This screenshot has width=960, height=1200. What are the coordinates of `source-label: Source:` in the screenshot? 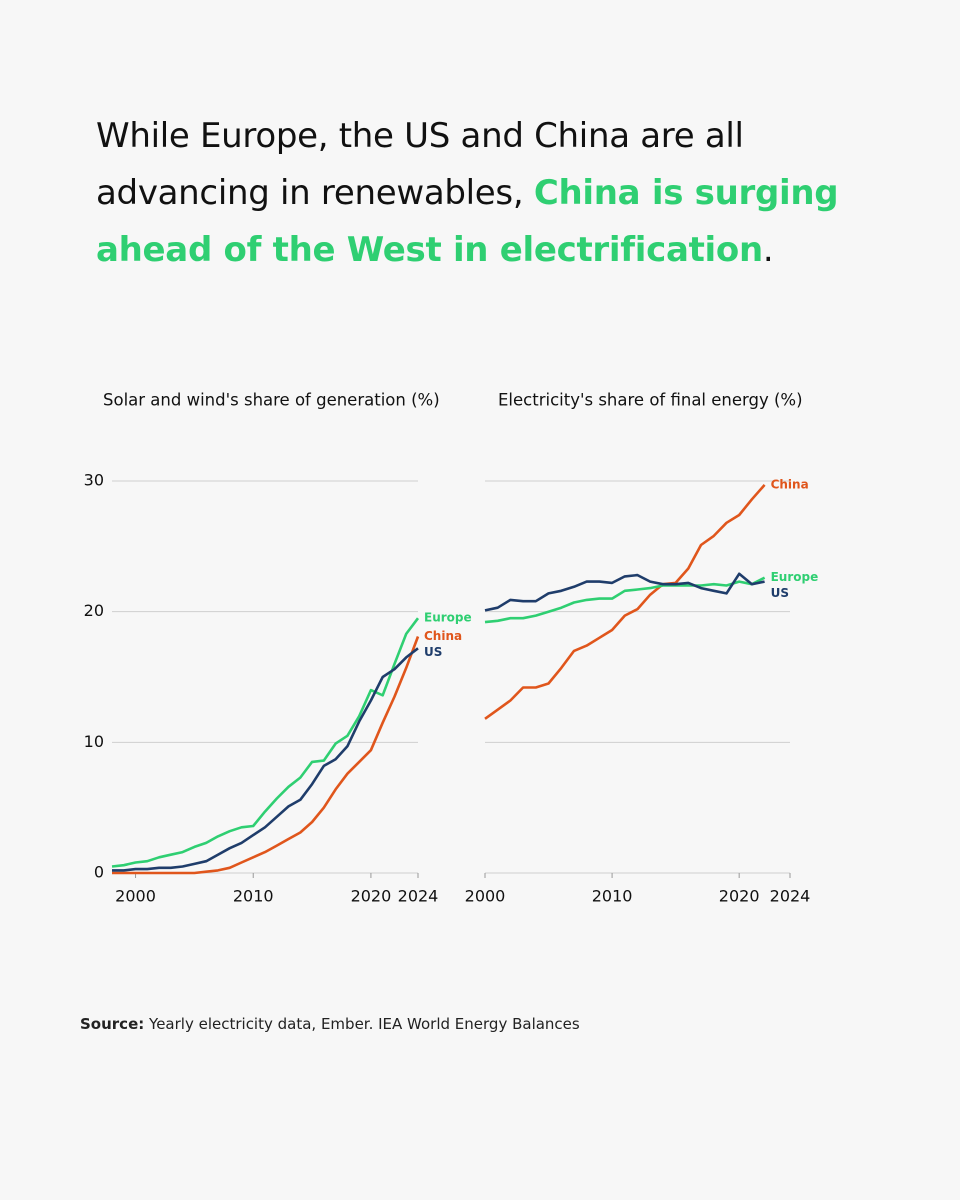 It's located at (112, 1024).